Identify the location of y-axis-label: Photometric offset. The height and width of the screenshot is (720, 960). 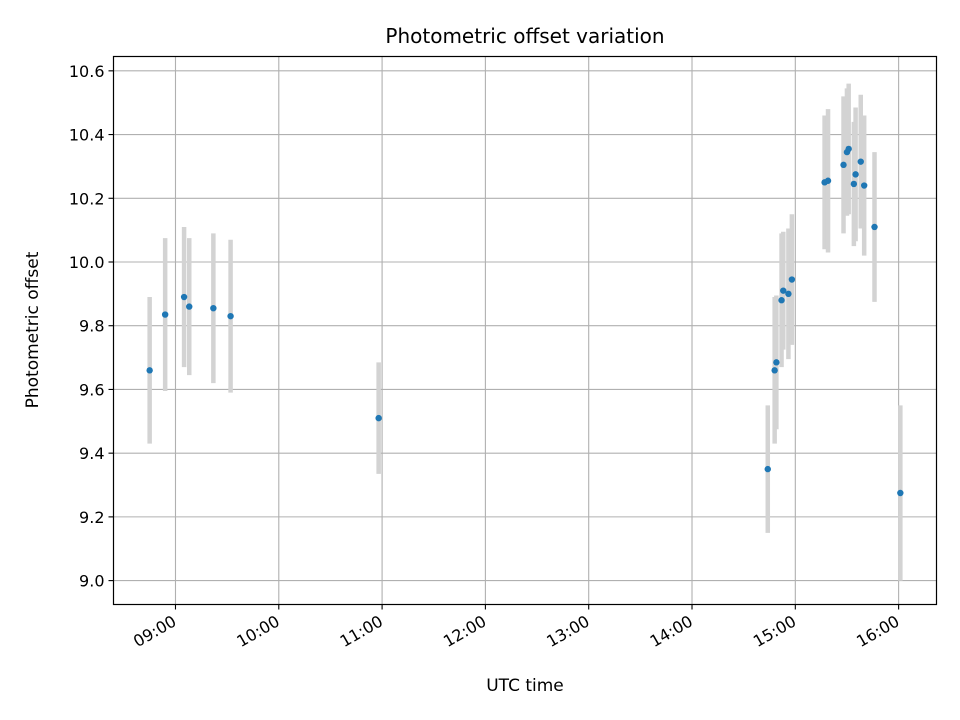
(33, 329).